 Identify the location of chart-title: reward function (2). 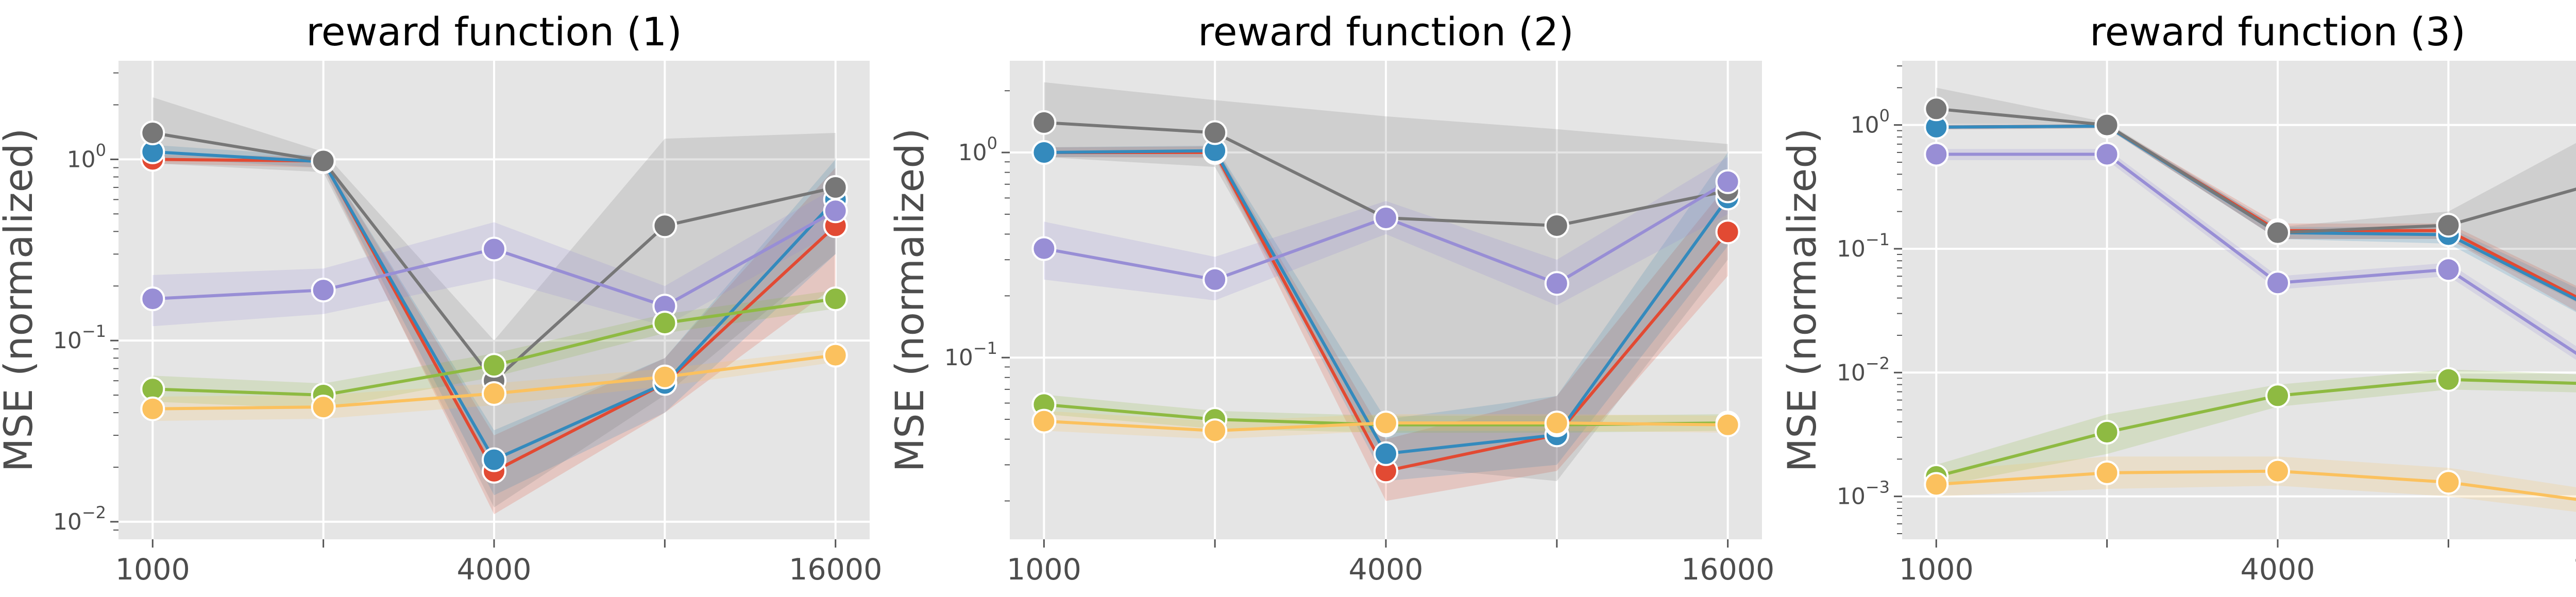
(1386, 32).